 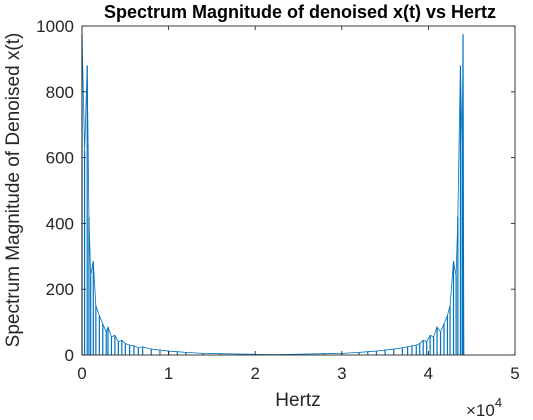 I want to click on x-tick-label: 3, so click(x=341, y=373).